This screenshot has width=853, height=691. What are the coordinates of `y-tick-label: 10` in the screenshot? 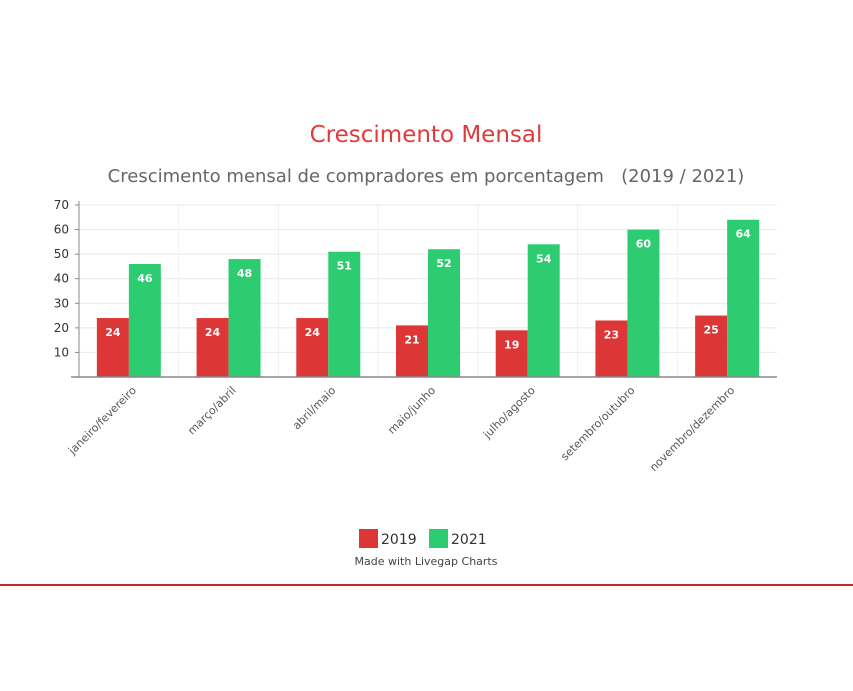 It's located at (61, 352).